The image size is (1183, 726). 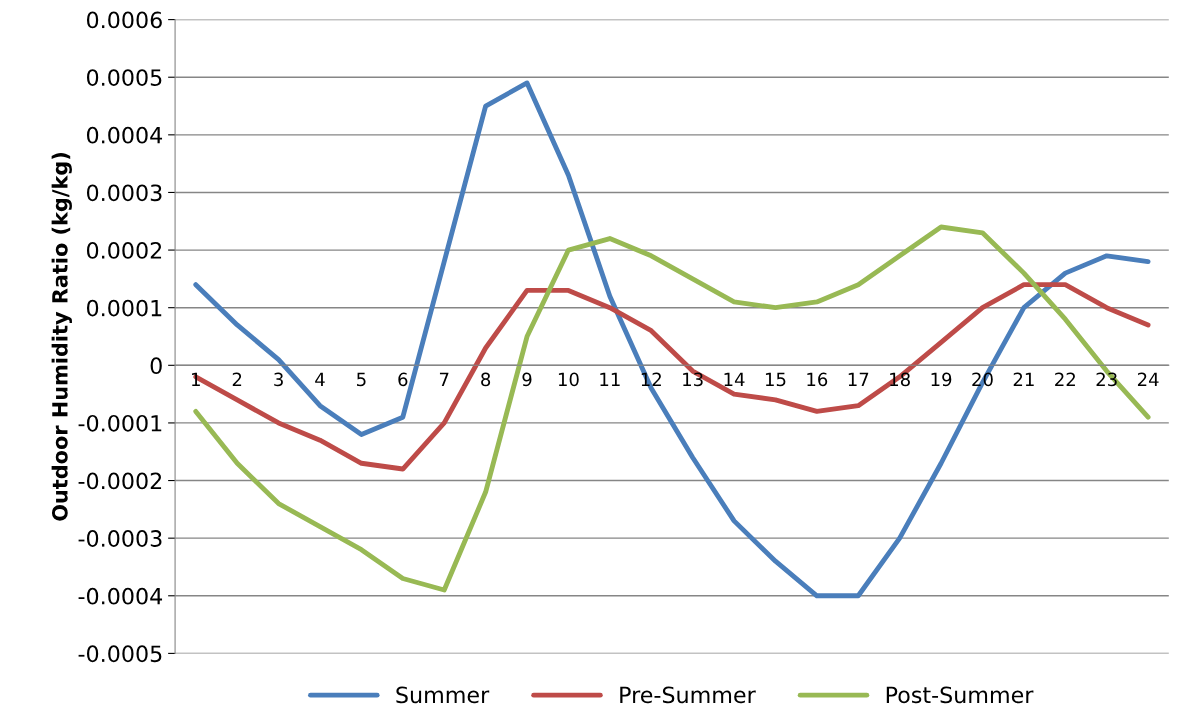 What do you see at coordinates (444, 379) in the screenshot?
I see `x-tick-label: 7` at bounding box center [444, 379].